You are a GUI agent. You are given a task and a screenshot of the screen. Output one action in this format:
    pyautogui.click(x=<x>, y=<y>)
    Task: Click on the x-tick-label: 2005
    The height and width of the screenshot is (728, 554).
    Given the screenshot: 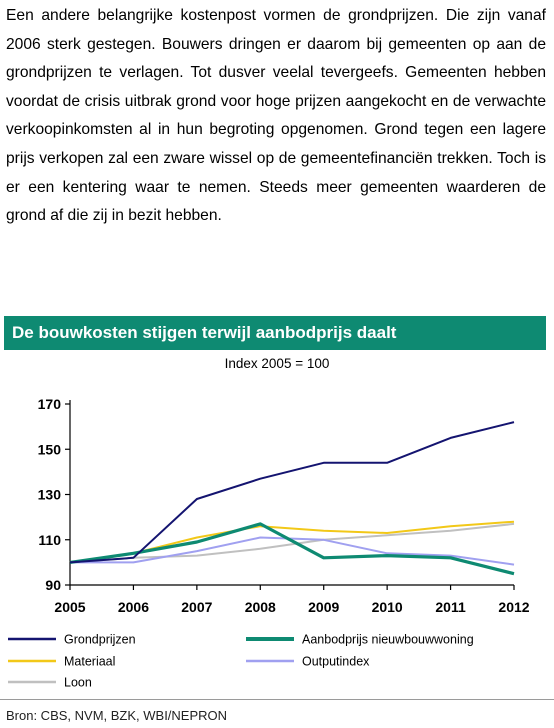 What is the action you would take?
    pyautogui.click(x=69, y=607)
    